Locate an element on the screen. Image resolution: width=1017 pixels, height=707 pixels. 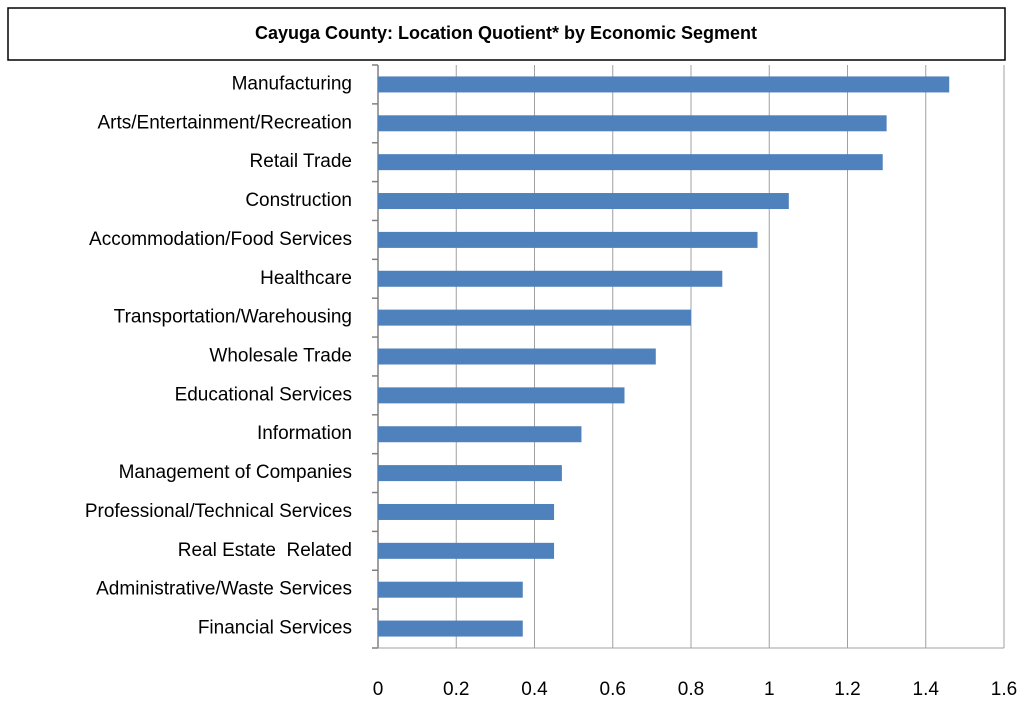
y-tick-label: Retail Trade is located at coordinates (301, 161).